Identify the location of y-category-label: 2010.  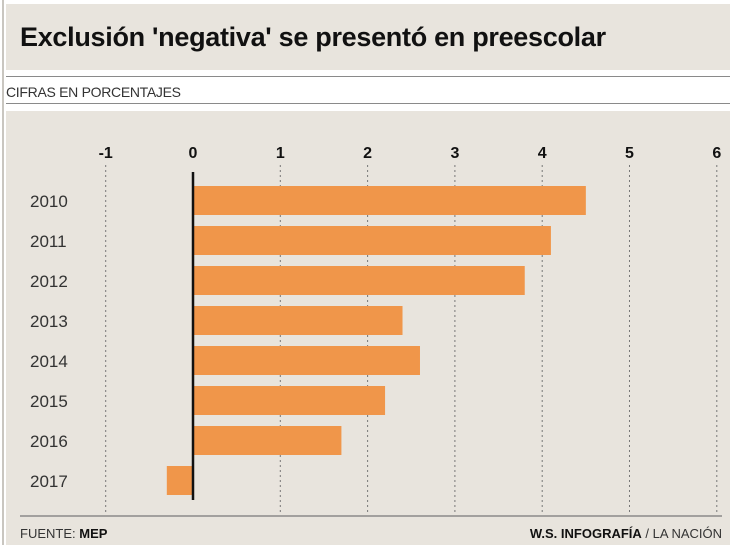
(49, 201).